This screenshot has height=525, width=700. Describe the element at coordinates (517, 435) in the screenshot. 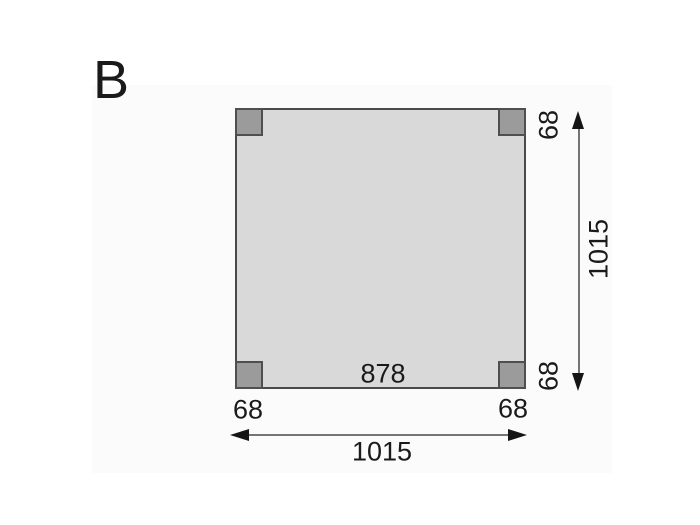

I see `arrow-right-icon` at that location.